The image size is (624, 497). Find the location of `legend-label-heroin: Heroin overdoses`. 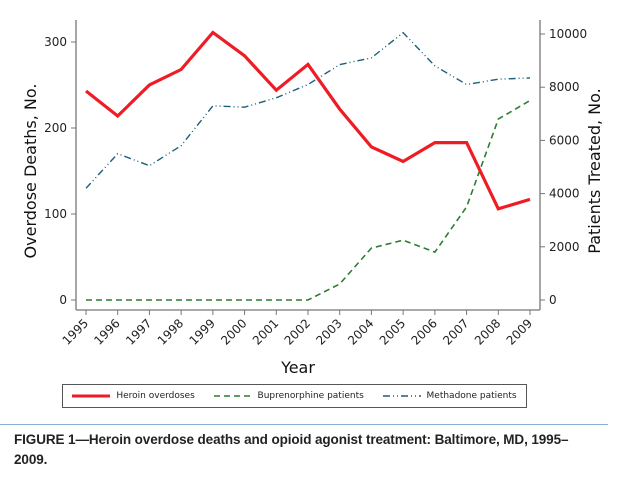

legend-label-heroin: Heroin overdoses is located at coordinates (155, 396).